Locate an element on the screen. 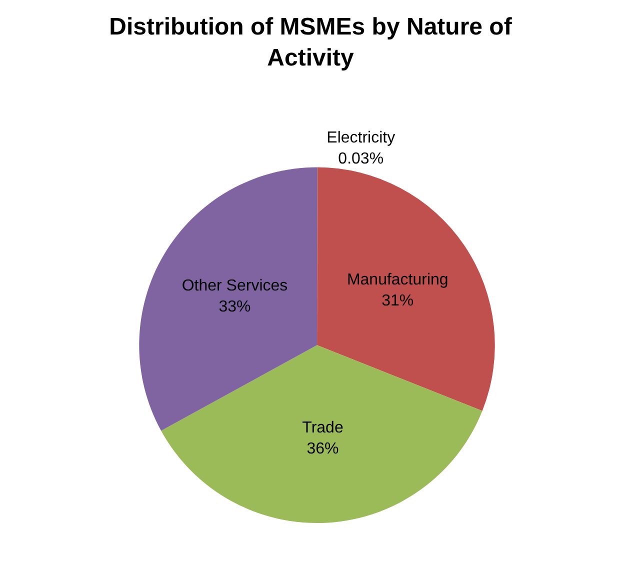 This screenshot has width=621, height=571. chart-title: Distribution of MSMEs by Nature of Activity is located at coordinates (311, 42).